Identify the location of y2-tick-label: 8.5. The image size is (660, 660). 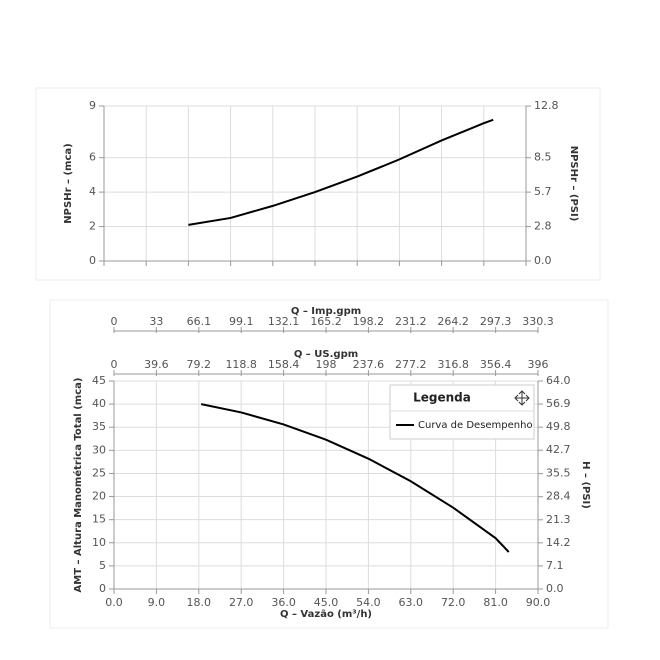
(543, 157).